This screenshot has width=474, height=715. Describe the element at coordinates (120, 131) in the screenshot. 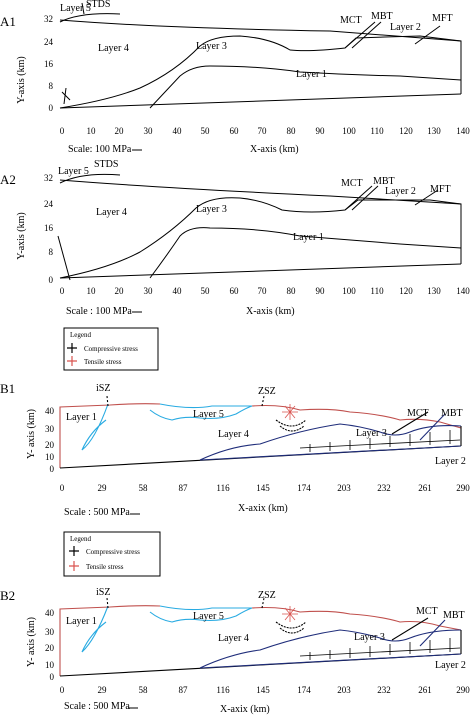

I see `a1-xtick-20: 20` at that location.